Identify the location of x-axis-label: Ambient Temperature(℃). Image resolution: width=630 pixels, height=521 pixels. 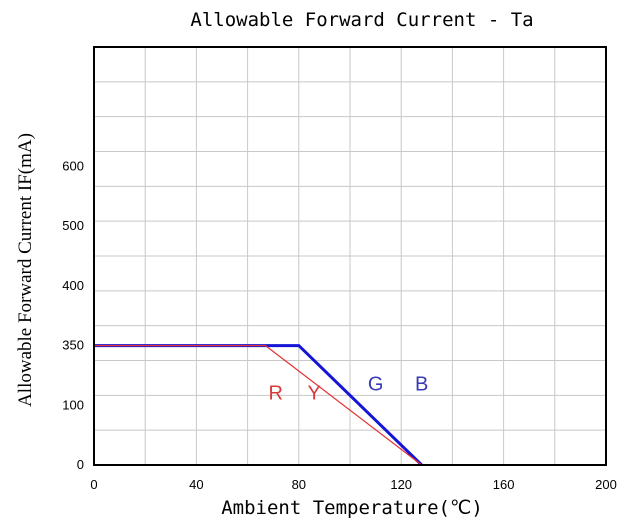
(352, 508).